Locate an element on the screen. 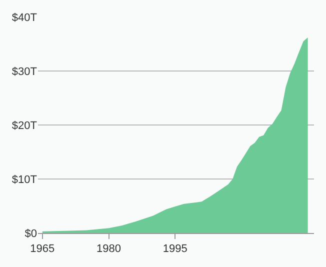  y-tick-label: $20T is located at coordinates (25, 126).